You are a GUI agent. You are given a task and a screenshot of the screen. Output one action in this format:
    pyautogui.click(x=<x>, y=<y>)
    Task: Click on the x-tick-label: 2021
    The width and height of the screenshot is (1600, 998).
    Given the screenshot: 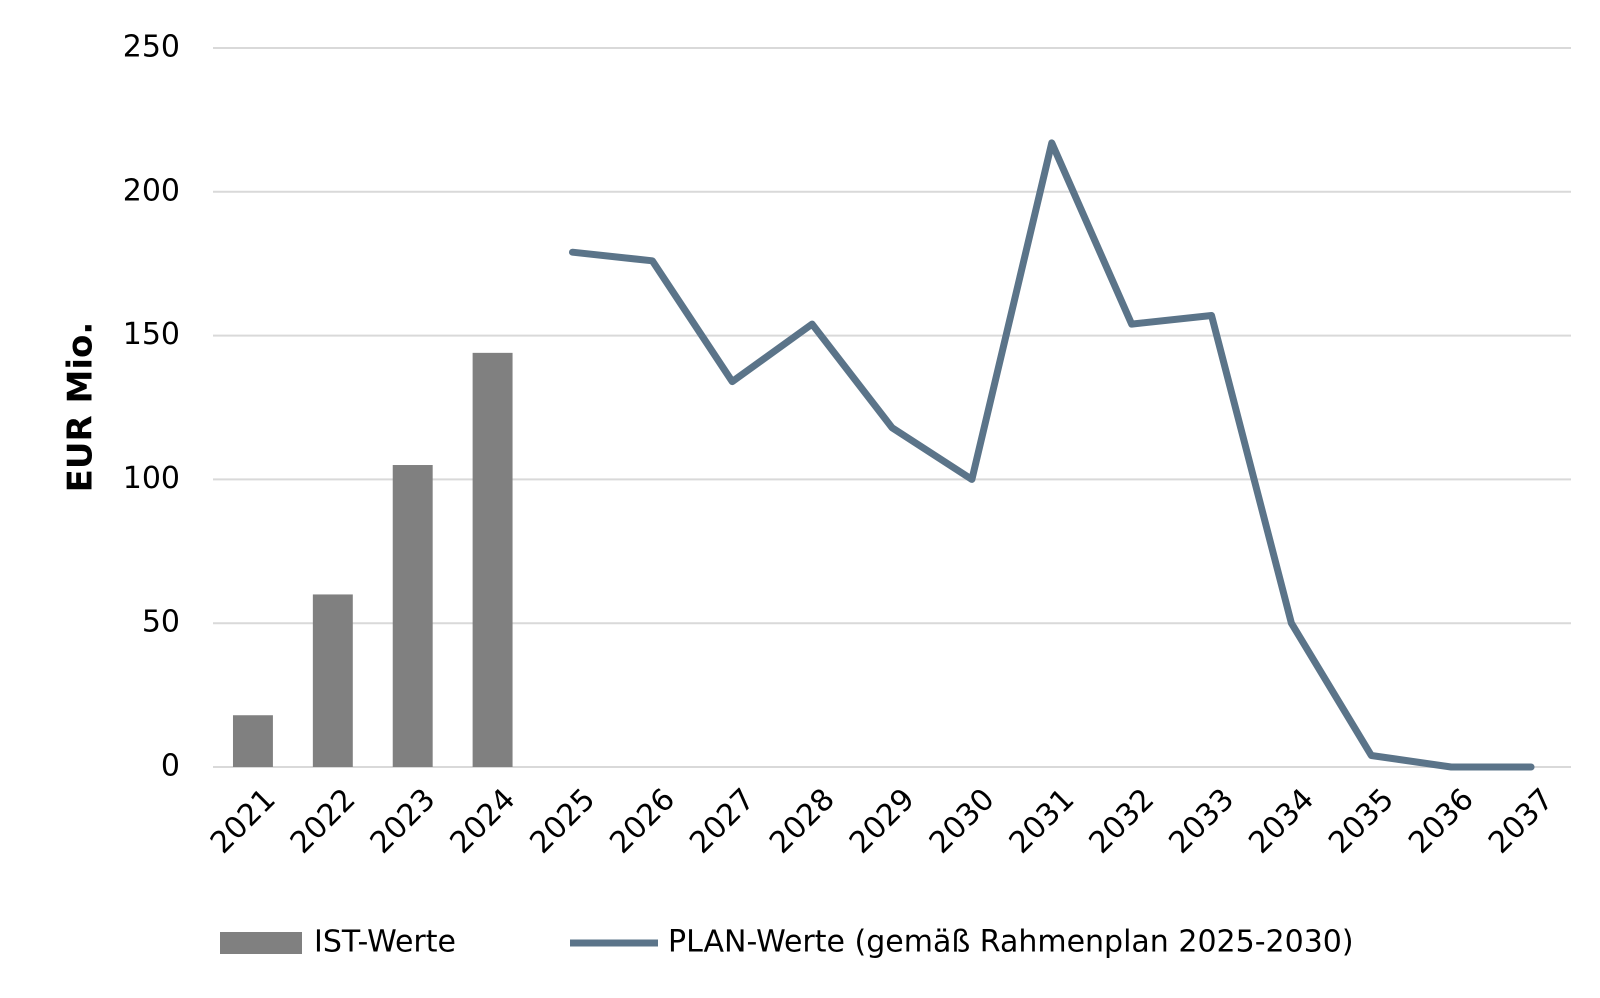 What is the action you would take?
    pyautogui.click(x=243, y=821)
    